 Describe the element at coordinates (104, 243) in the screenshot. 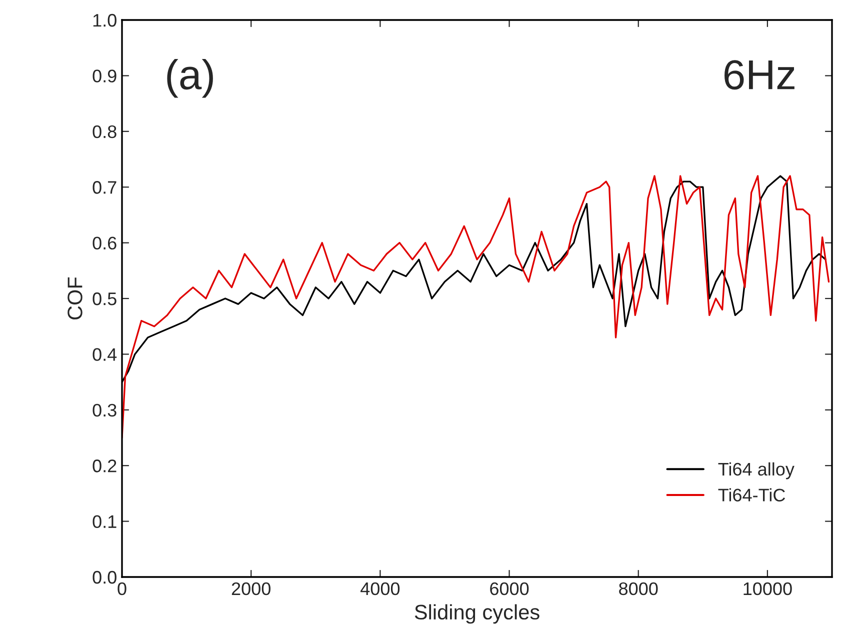

I see `y-tick-label: 0.6` at that location.